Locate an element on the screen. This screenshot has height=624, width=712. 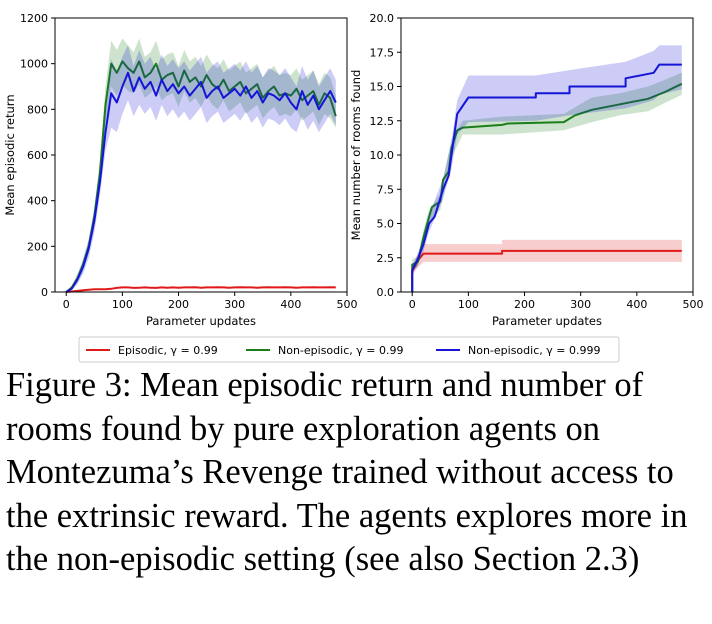
rooms-series-1-line is located at coordinates (547, 187).